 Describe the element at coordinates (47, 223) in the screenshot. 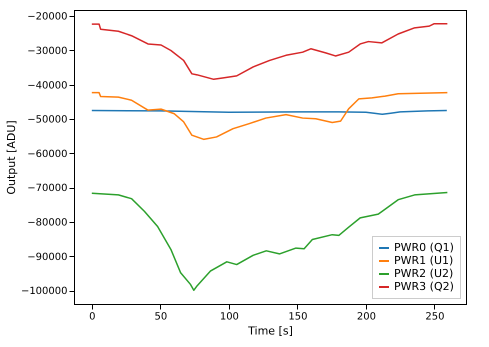

I see `y-tick-label: −80000` at that location.